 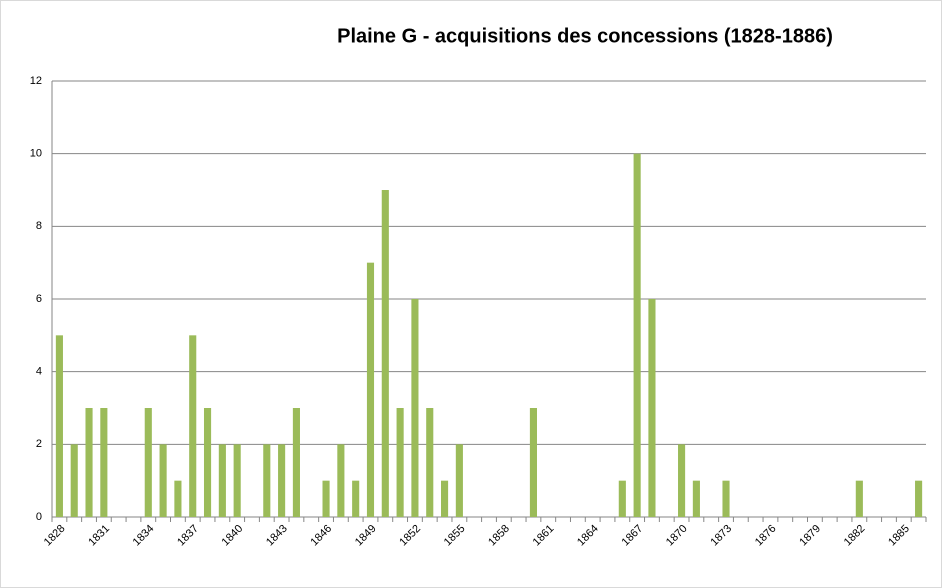 I want to click on y-tick-label: 8, so click(x=39, y=226).